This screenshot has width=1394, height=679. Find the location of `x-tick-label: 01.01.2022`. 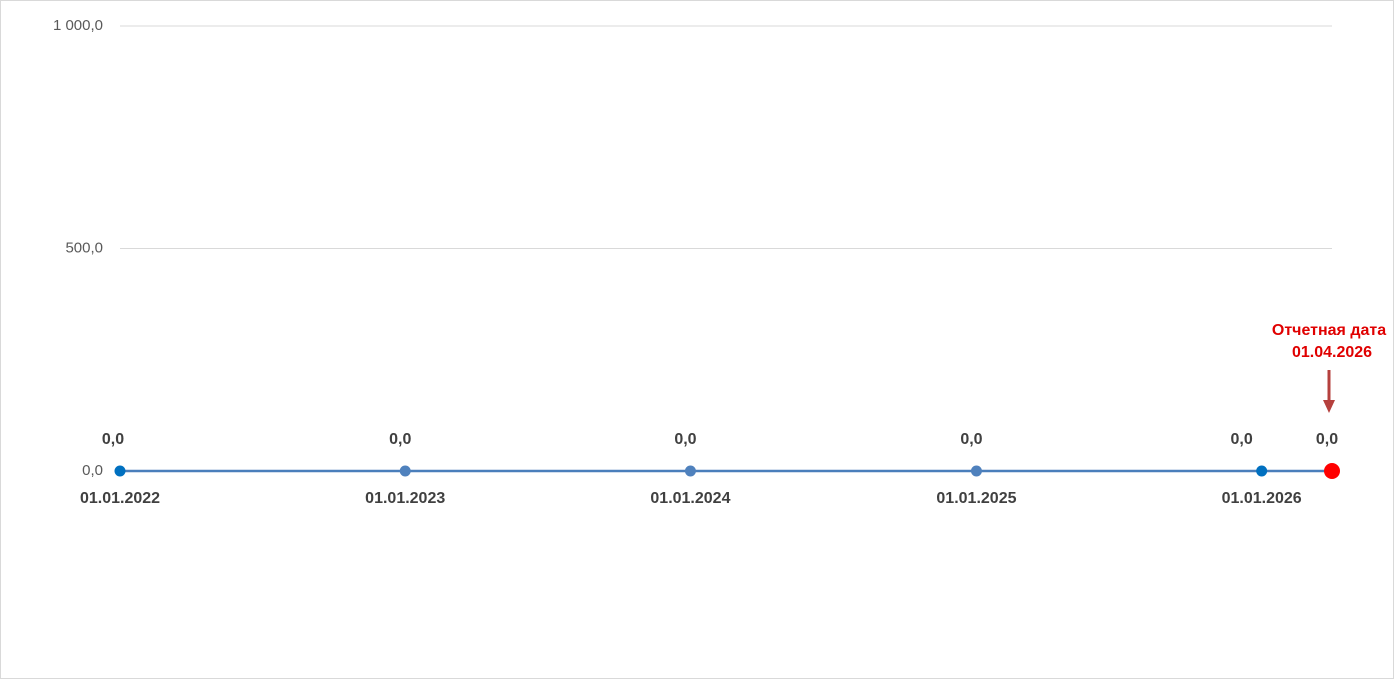

x-tick-label: 01.01.2022 is located at coordinates (120, 498).